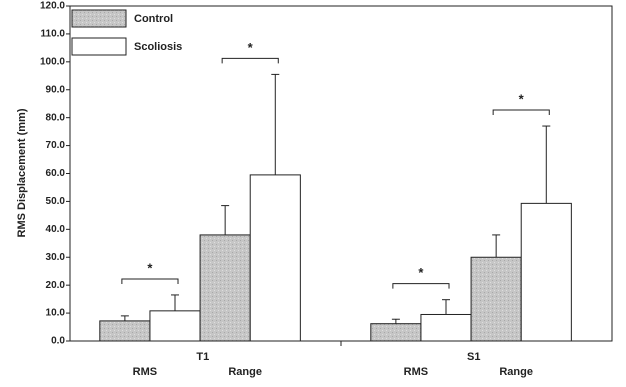 This screenshot has width=626, height=387. What do you see at coordinates (53, 34) in the screenshot?
I see `y-tick-label: 110.0` at bounding box center [53, 34].